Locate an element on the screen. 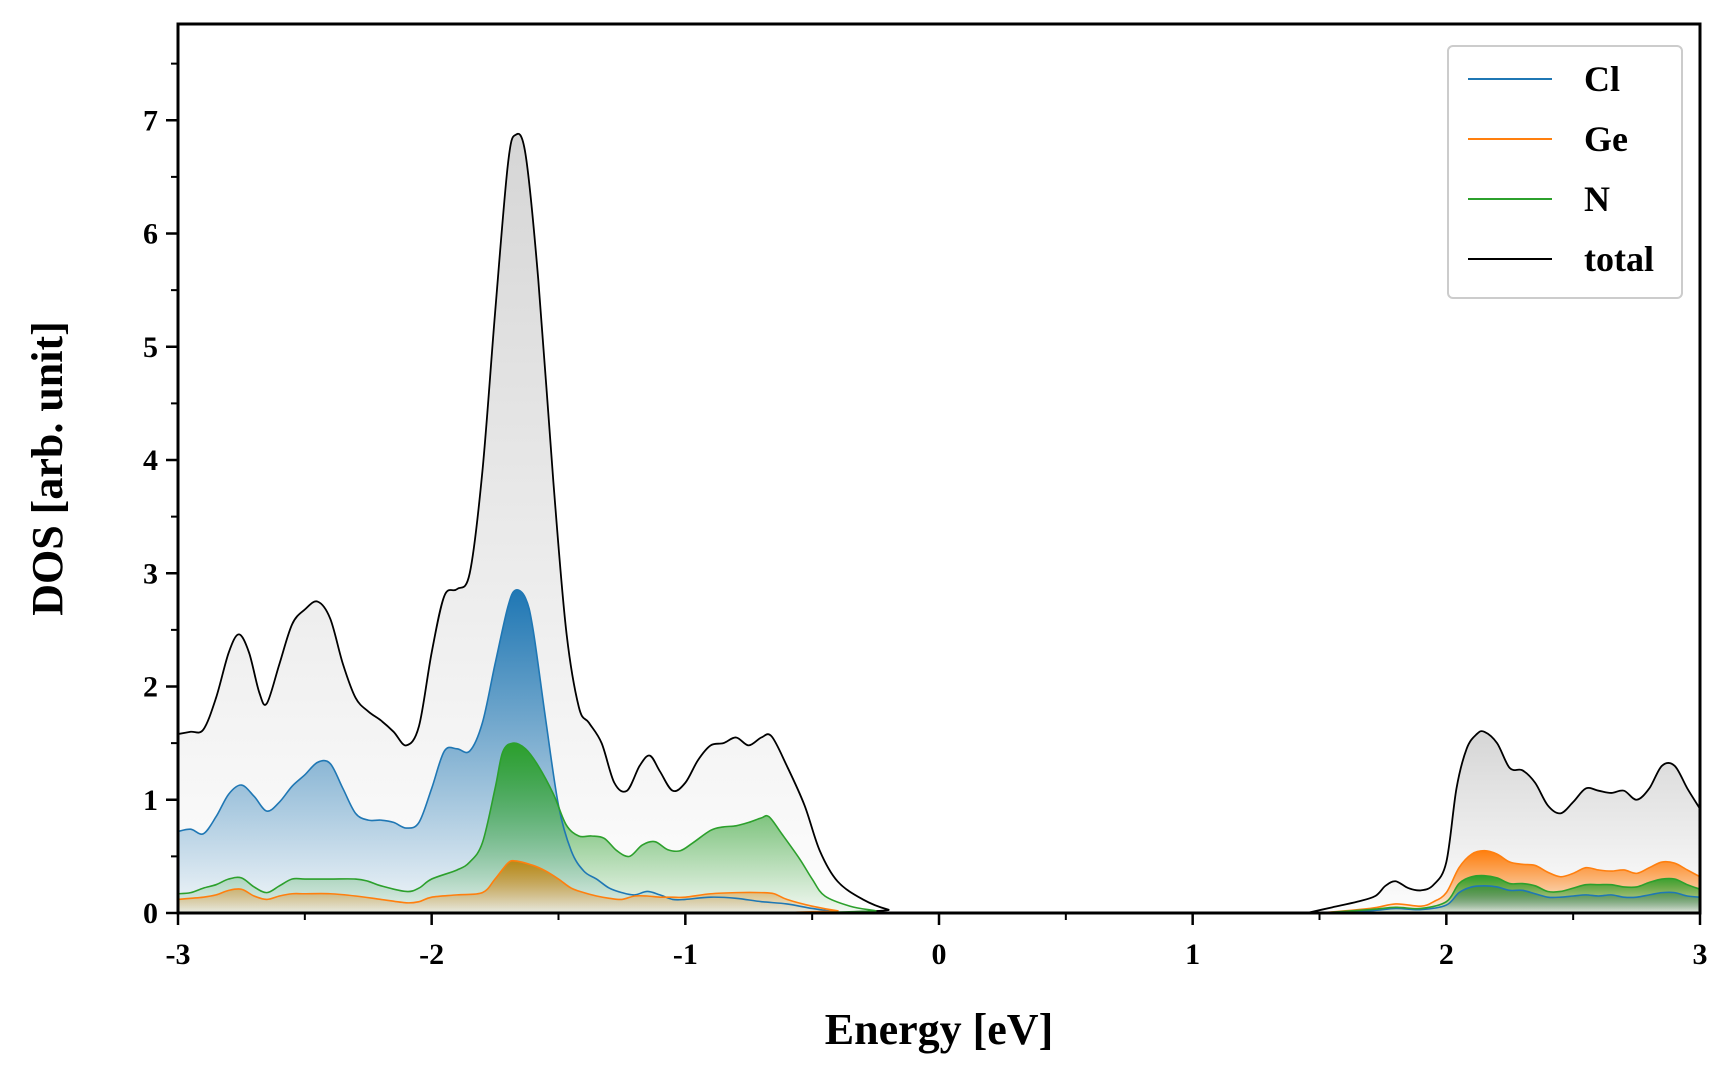 Image resolution: width=1728 pixels, height=1080 pixels. legend-label-n: N is located at coordinates (1597, 199).